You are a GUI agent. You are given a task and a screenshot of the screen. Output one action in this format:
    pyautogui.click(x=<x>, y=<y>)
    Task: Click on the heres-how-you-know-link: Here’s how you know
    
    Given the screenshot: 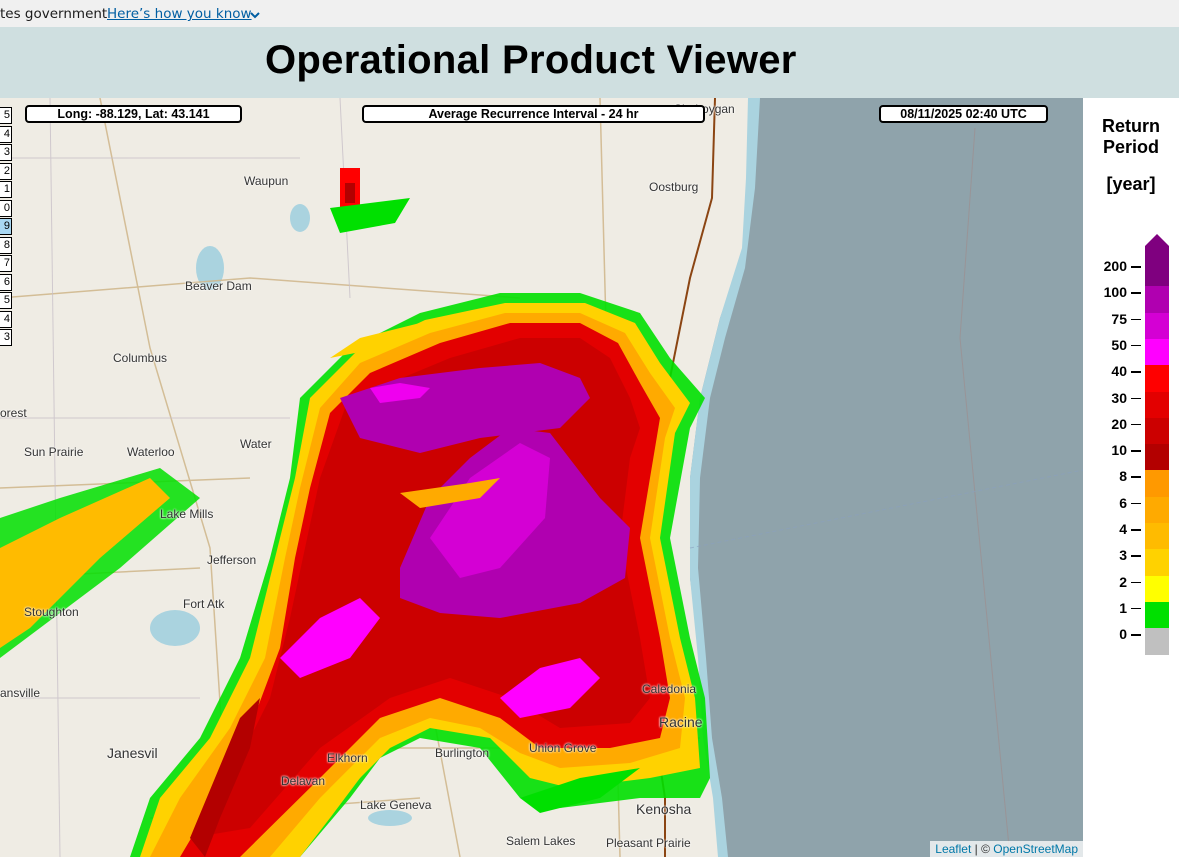 What is the action you would take?
    pyautogui.click(x=179, y=14)
    